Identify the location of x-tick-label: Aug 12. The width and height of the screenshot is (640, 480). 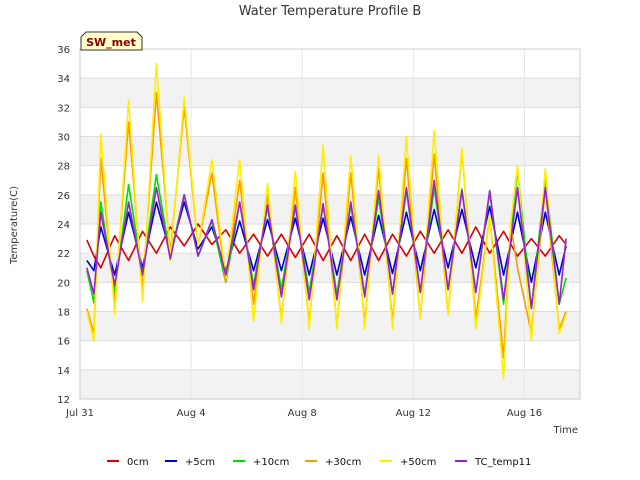
(413, 413).